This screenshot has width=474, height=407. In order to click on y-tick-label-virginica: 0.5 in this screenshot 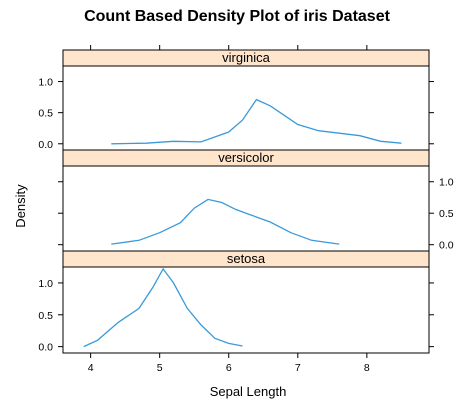, I will do `click(45, 114)`.